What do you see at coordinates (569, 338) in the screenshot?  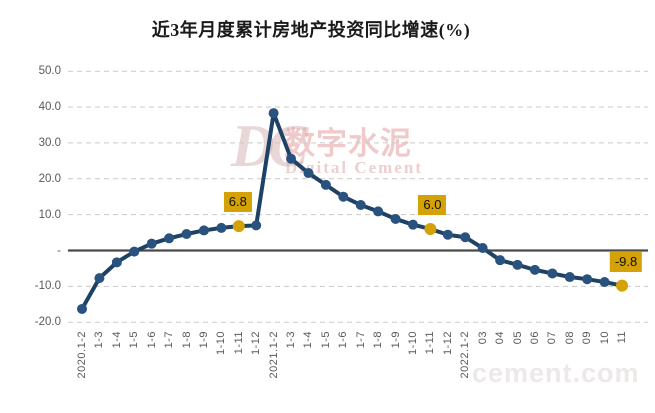 I see `x-axis-tick-label: 08` at bounding box center [569, 338].